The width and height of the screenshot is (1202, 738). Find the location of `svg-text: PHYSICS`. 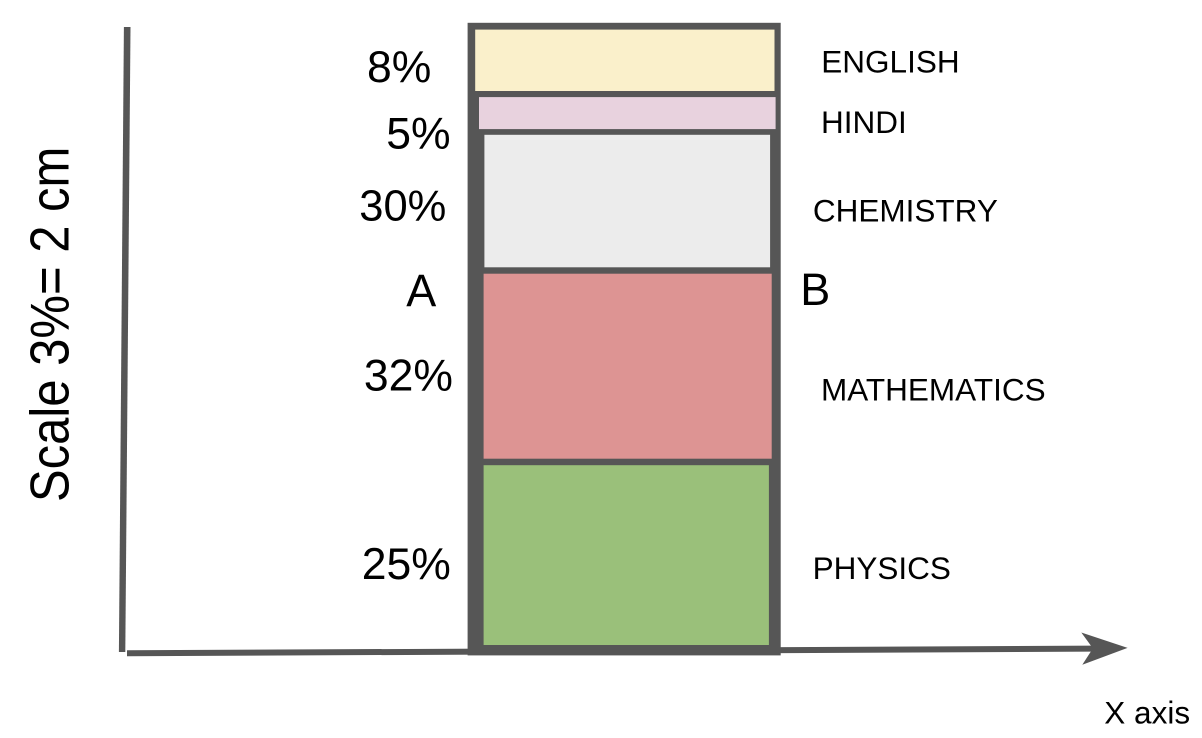

svg-text: PHYSICS is located at coordinates (882, 568).